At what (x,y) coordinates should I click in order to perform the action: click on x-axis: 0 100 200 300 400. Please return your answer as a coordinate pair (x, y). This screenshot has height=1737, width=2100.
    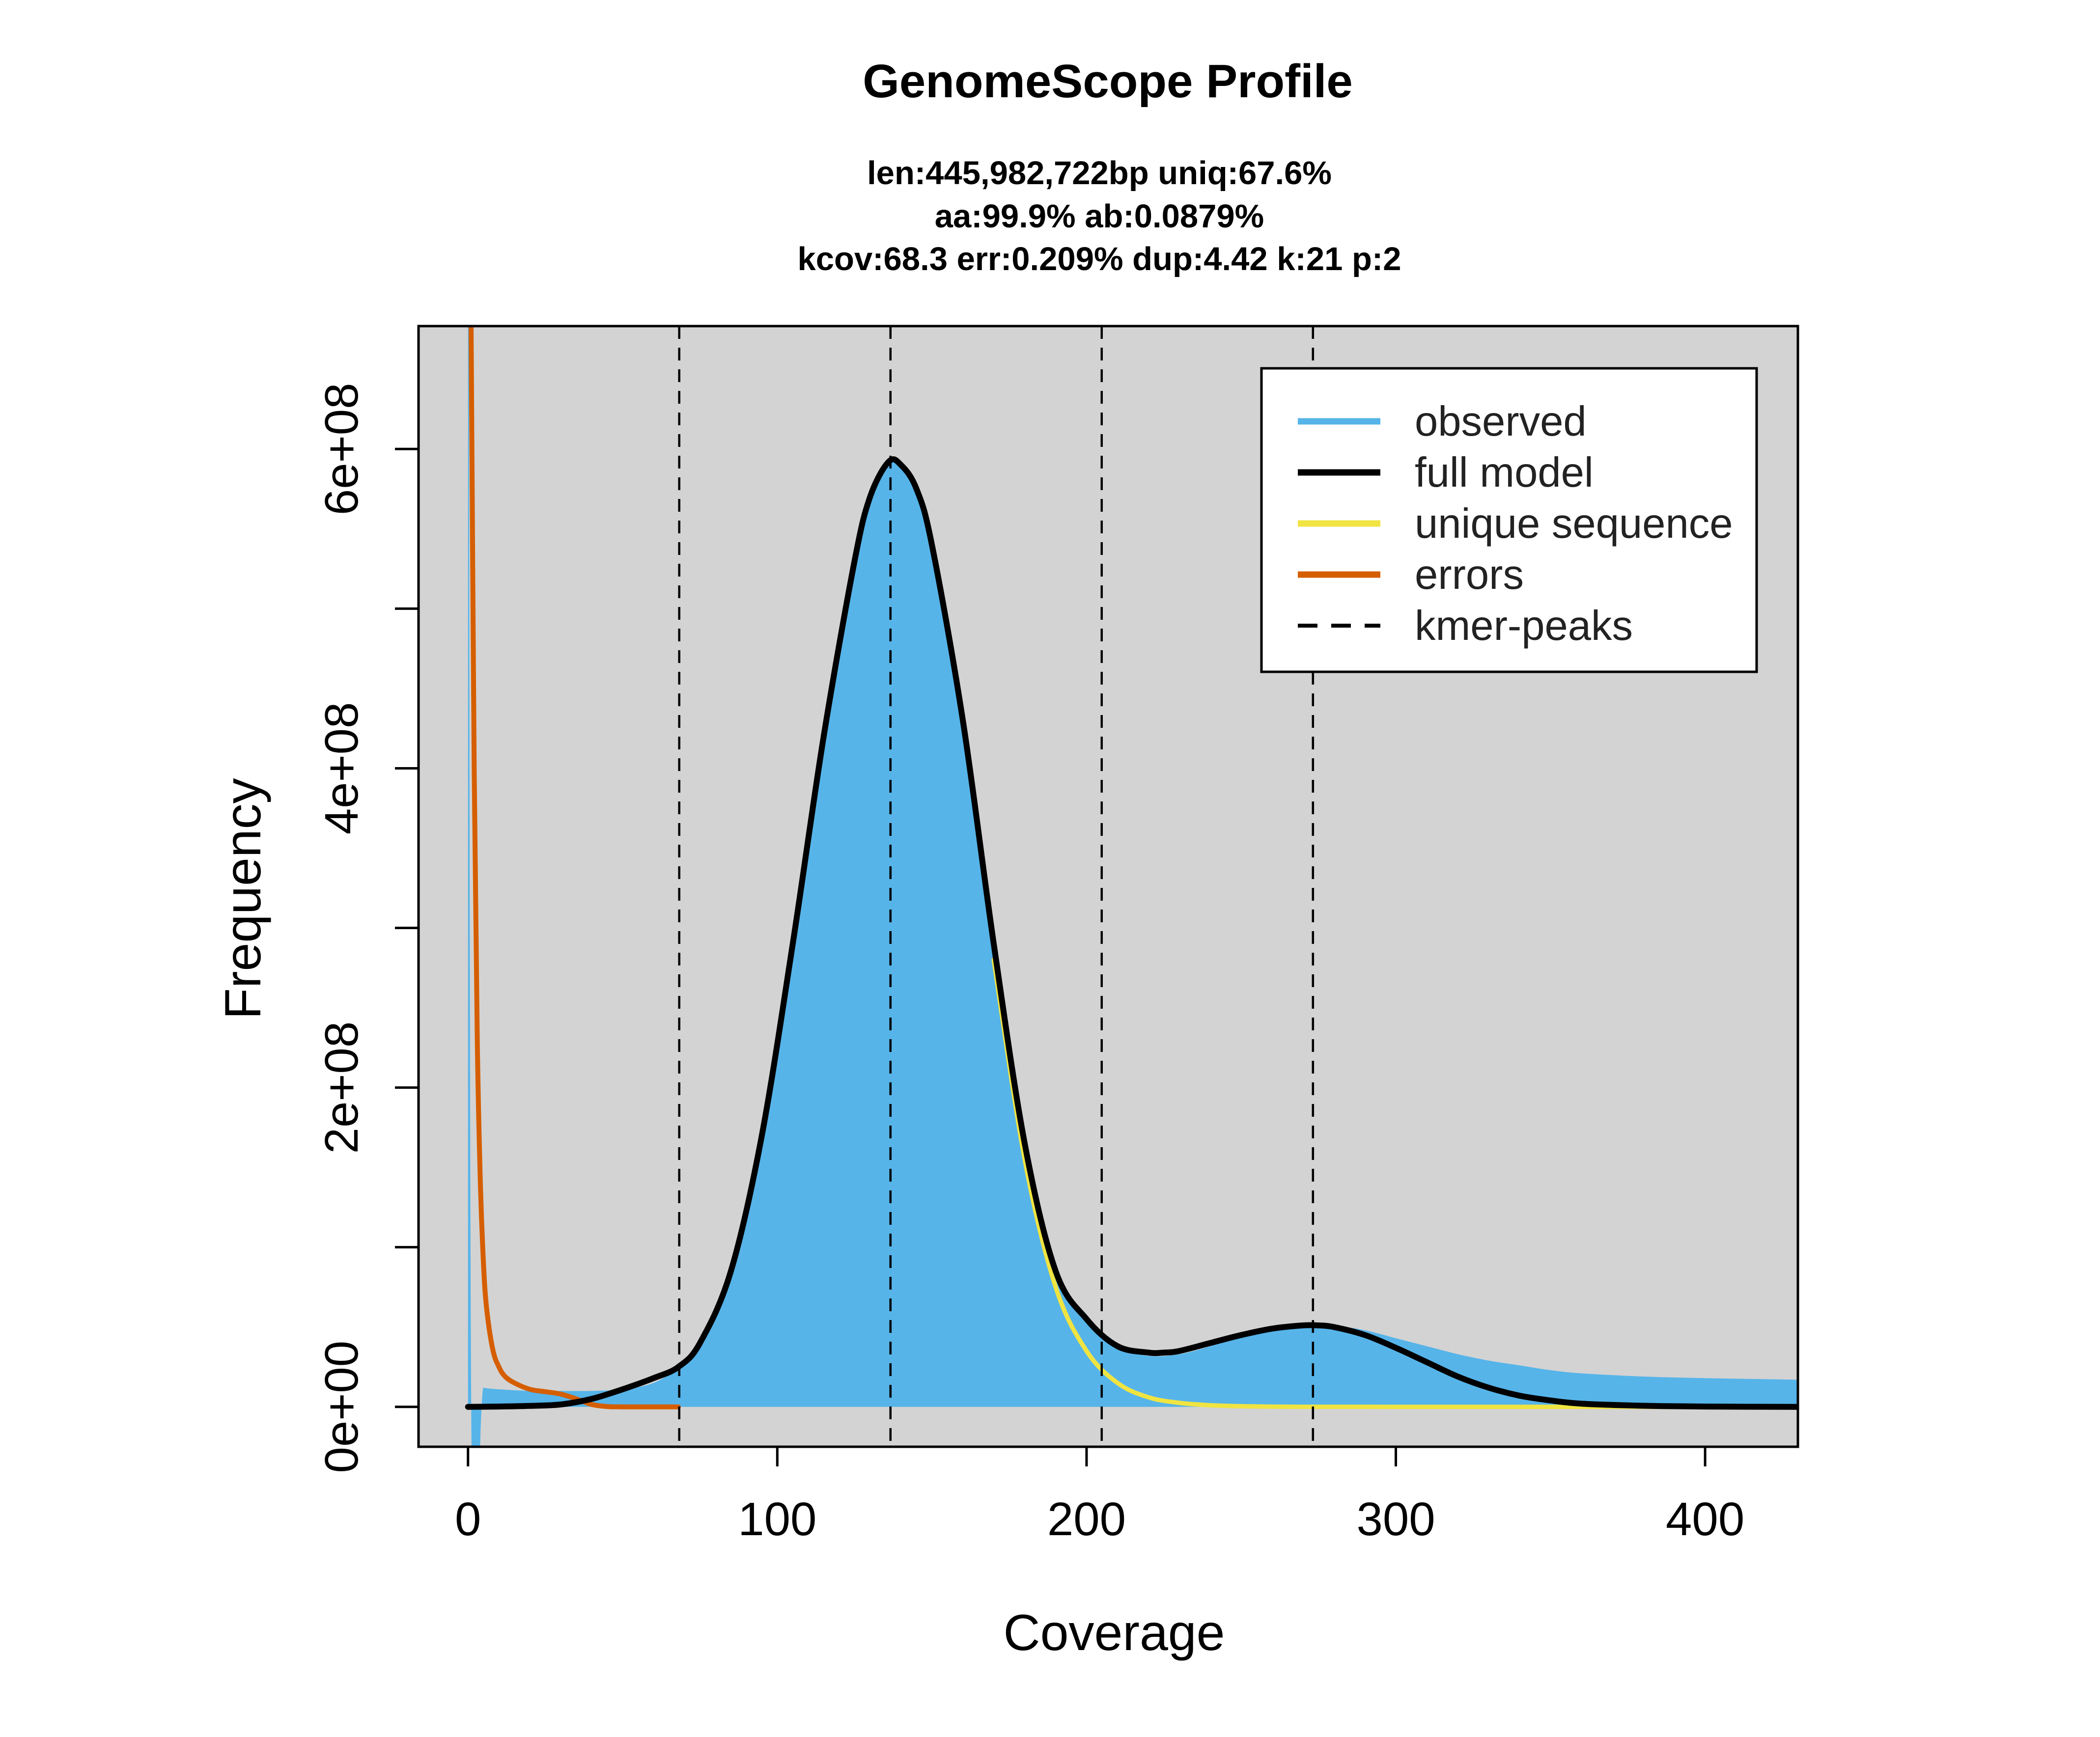
    Looking at the image, I should click on (1099, 1495).